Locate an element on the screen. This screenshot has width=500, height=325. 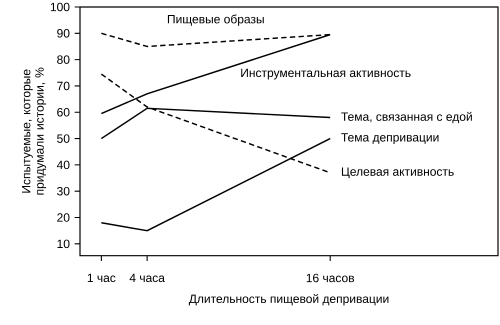
y-tick-label: 50 is located at coordinates (63, 138).